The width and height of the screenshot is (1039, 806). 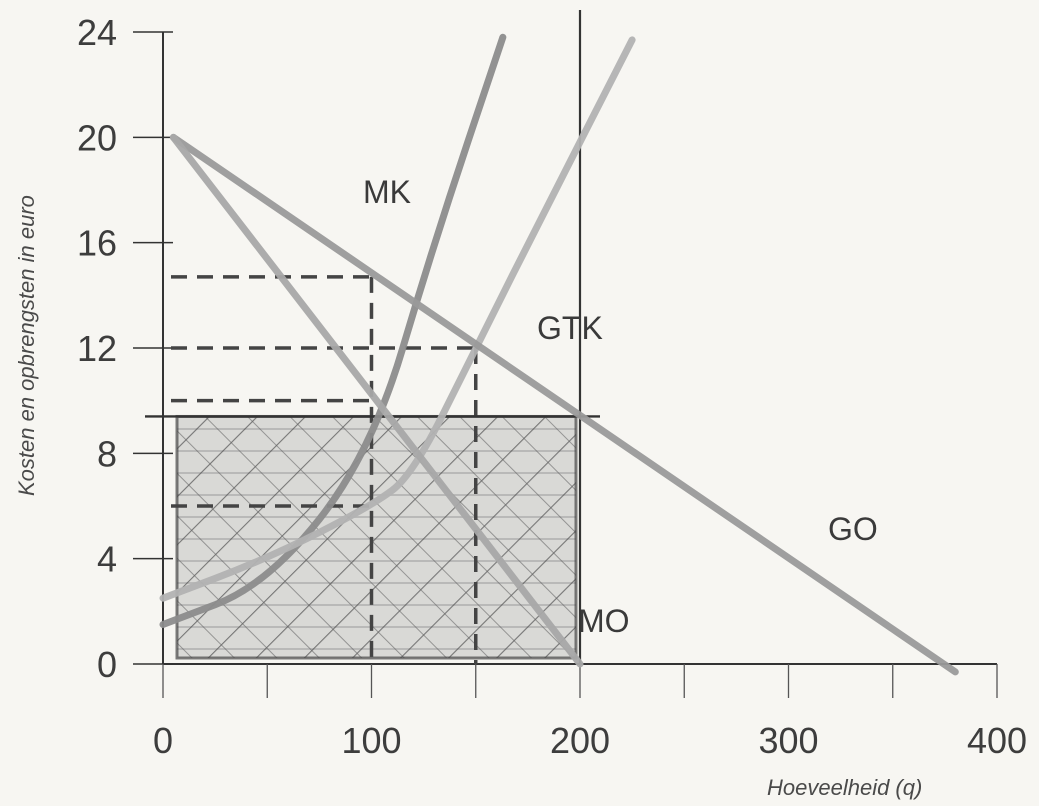 What do you see at coordinates (604, 621) in the screenshot?
I see `label-mo: MO` at bounding box center [604, 621].